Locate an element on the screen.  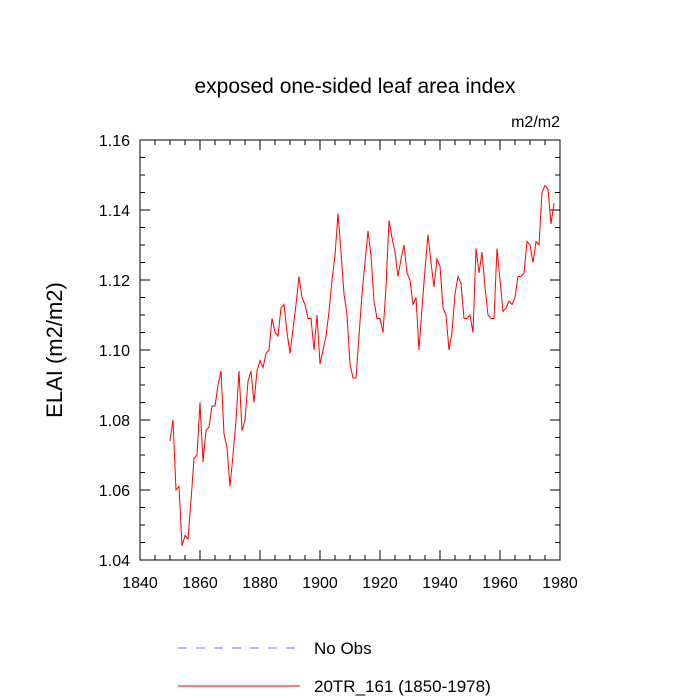
x-tick-label: 1840 is located at coordinates (140, 583).